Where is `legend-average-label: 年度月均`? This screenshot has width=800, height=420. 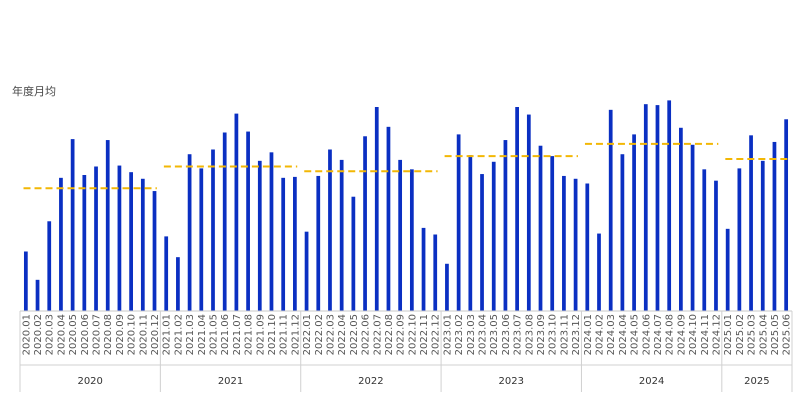 legend-average-label: 年度月均 is located at coordinates (34, 91).